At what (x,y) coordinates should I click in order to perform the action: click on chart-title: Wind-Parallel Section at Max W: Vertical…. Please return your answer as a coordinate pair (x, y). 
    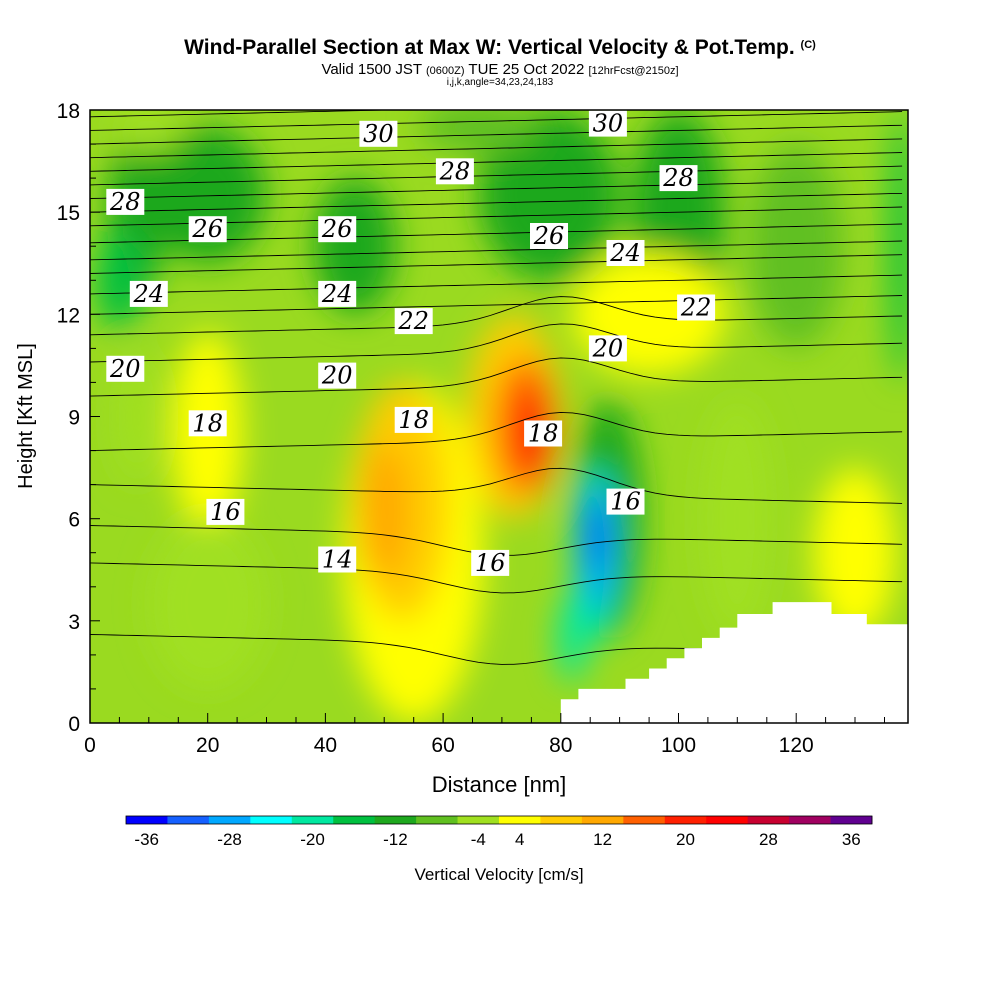
    Looking at the image, I should click on (500, 48).